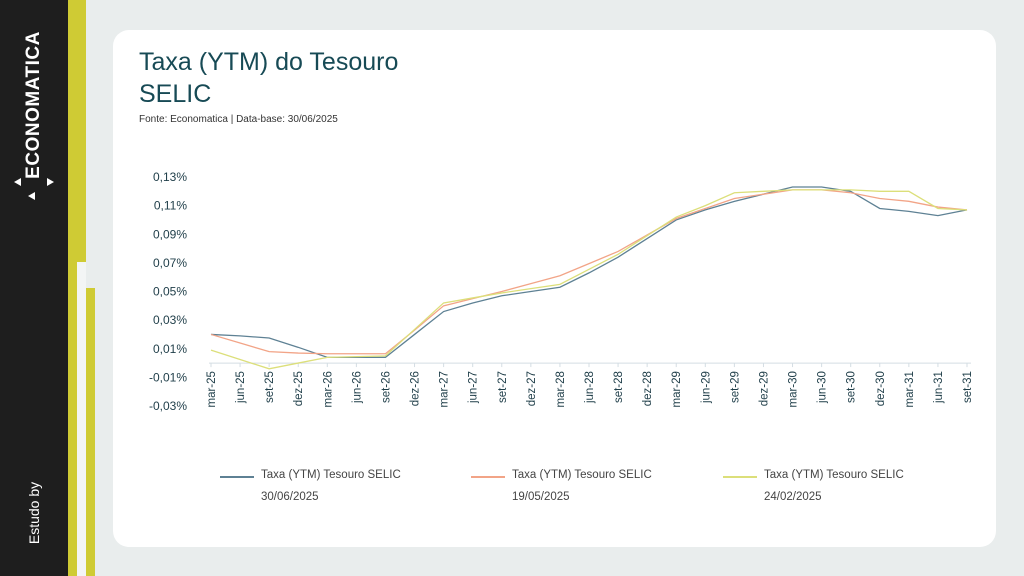  Describe the element at coordinates (677, 389) in the screenshot. I see `x-tick-label: mar-29` at that location.